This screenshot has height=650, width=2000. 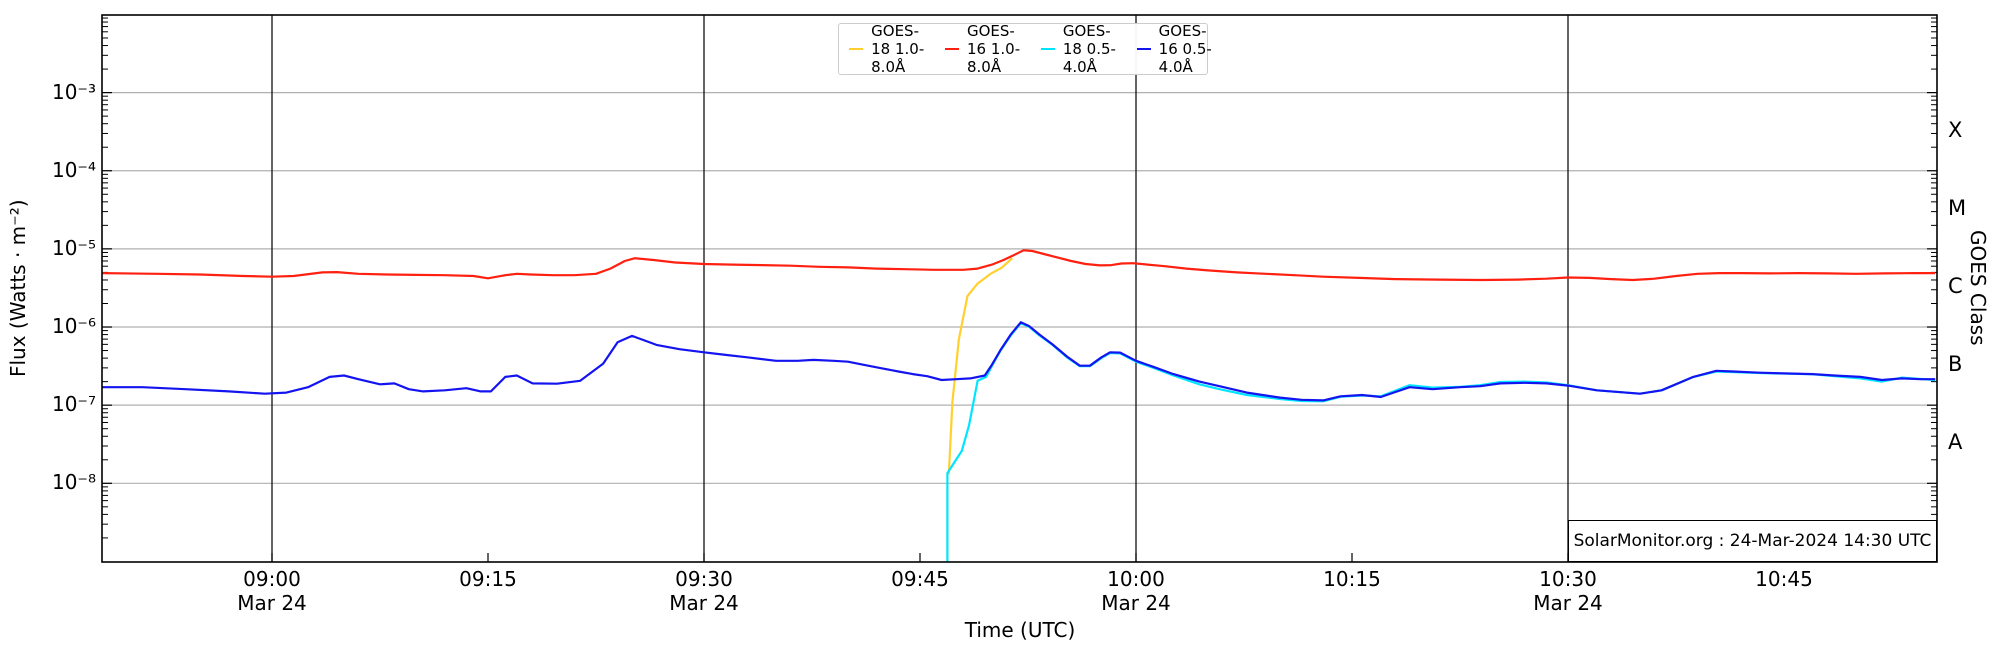 I want to click on x-tick-label: 10:30 Mar 24, so click(x=1568, y=591).